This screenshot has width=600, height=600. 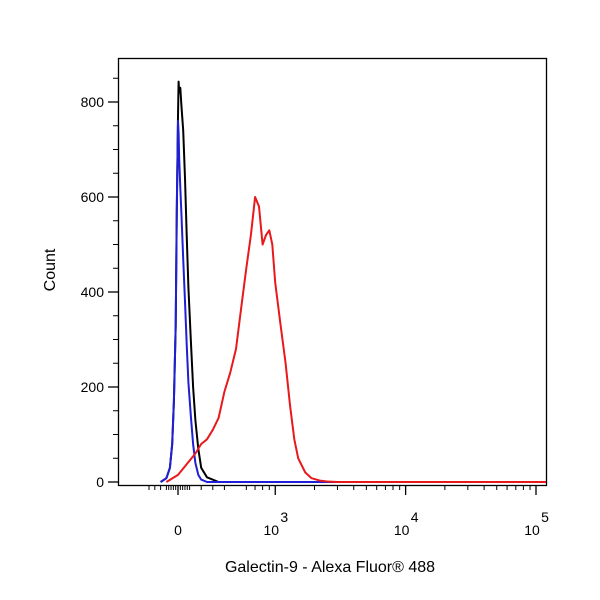 What do you see at coordinates (93, 102) in the screenshot?
I see `y-tick-label: 800` at bounding box center [93, 102].